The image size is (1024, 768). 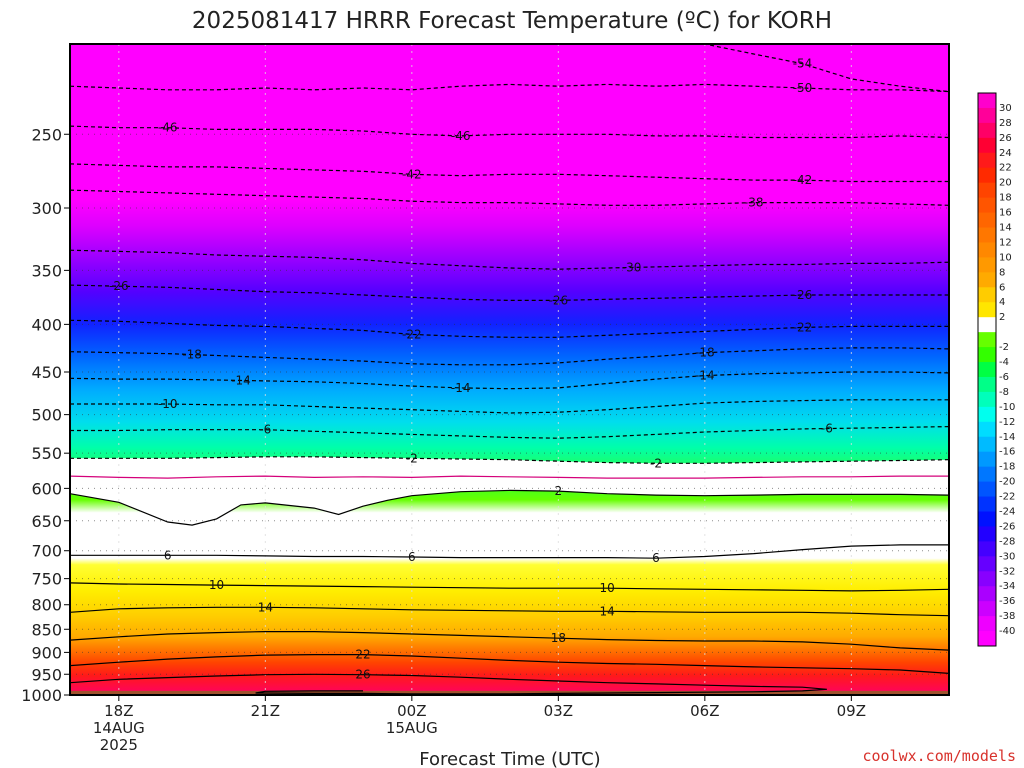 I want to click on colorbar-label: -30, so click(x=1007, y=556).